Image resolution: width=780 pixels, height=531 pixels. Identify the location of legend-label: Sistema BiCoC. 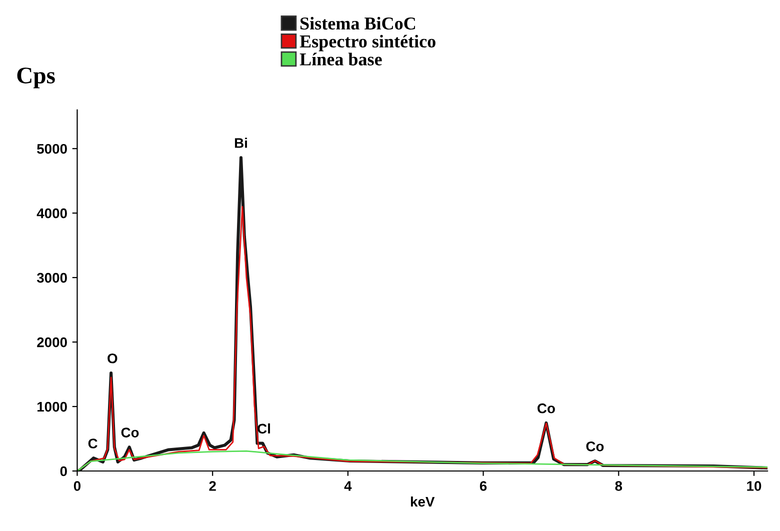
(358, 23).